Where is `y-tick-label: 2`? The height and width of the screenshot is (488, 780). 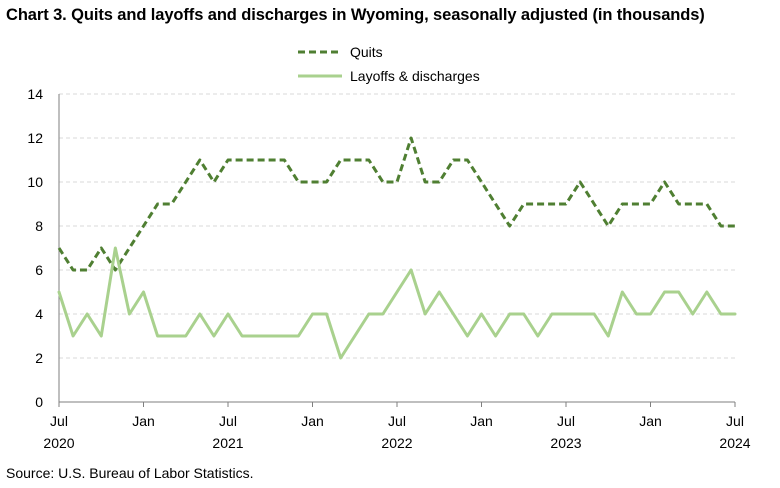
y-tick-label: 2 is located at coordinates (39, 358).